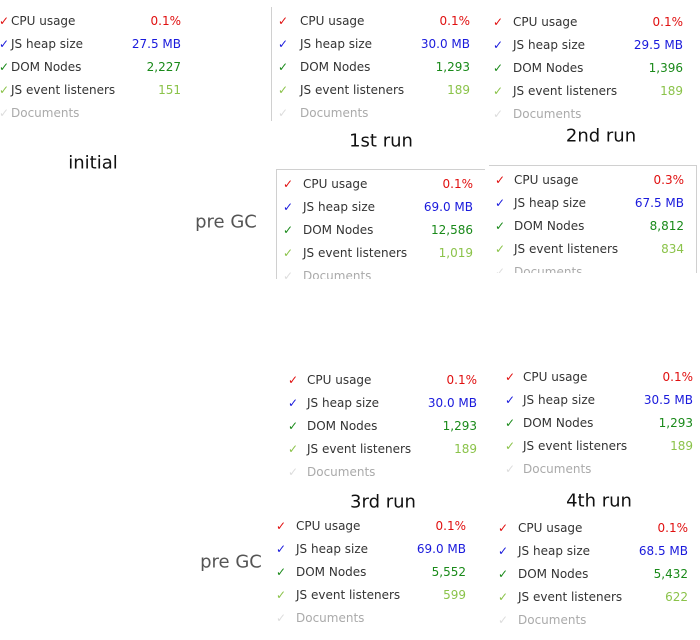 This screenshot has height=640, width=700. I want to click on metric-row: ✓ JS heap size 67.5 MB, so click(592, 203).